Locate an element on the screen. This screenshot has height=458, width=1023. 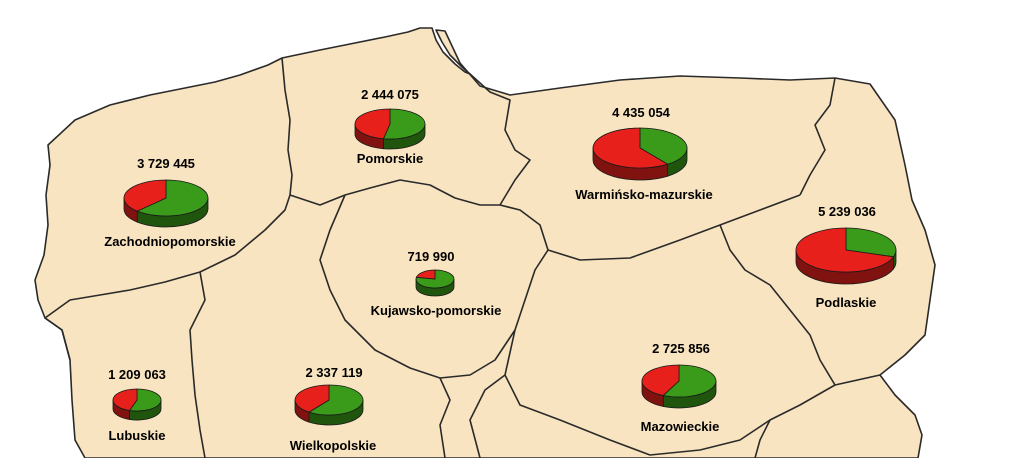
region-lubuskie: 1 209 063 Lubuskie is located at coordinates (137, 405).